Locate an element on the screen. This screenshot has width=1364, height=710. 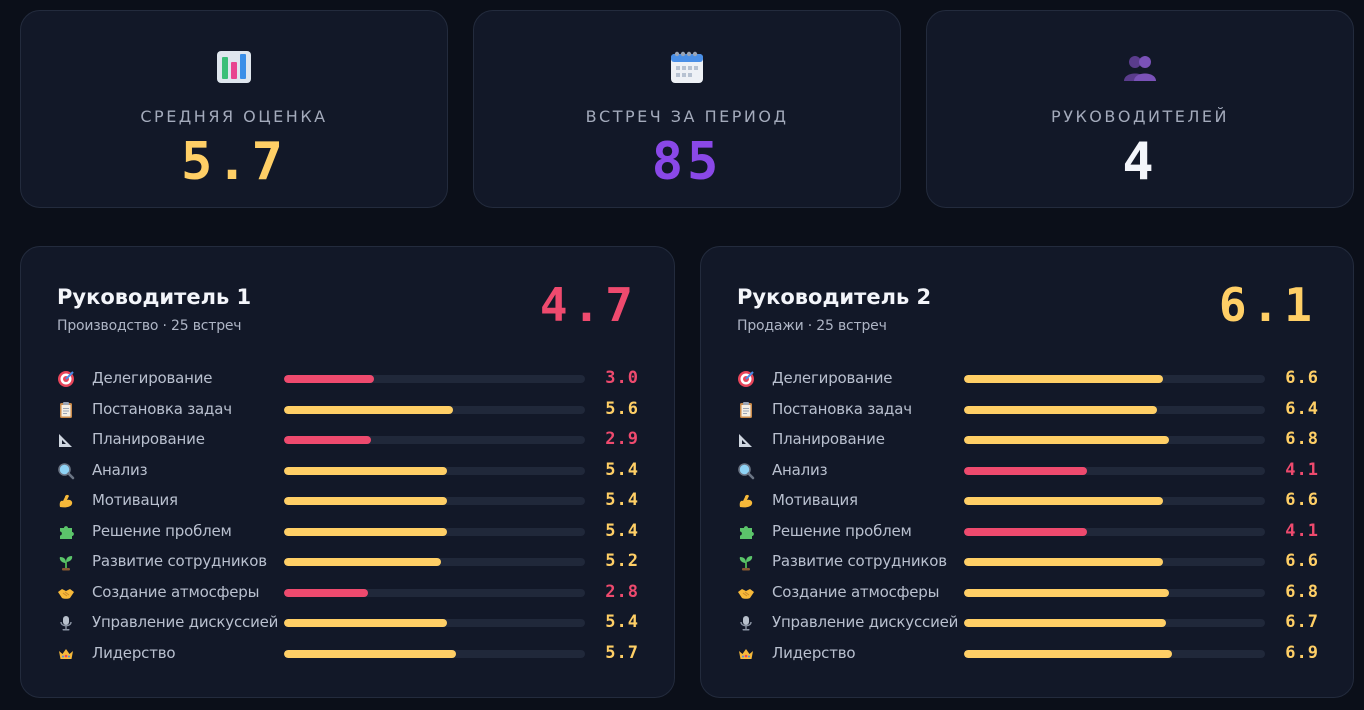
metric-row: Постановка задач 5.6 is located at coordinates (348, 410).